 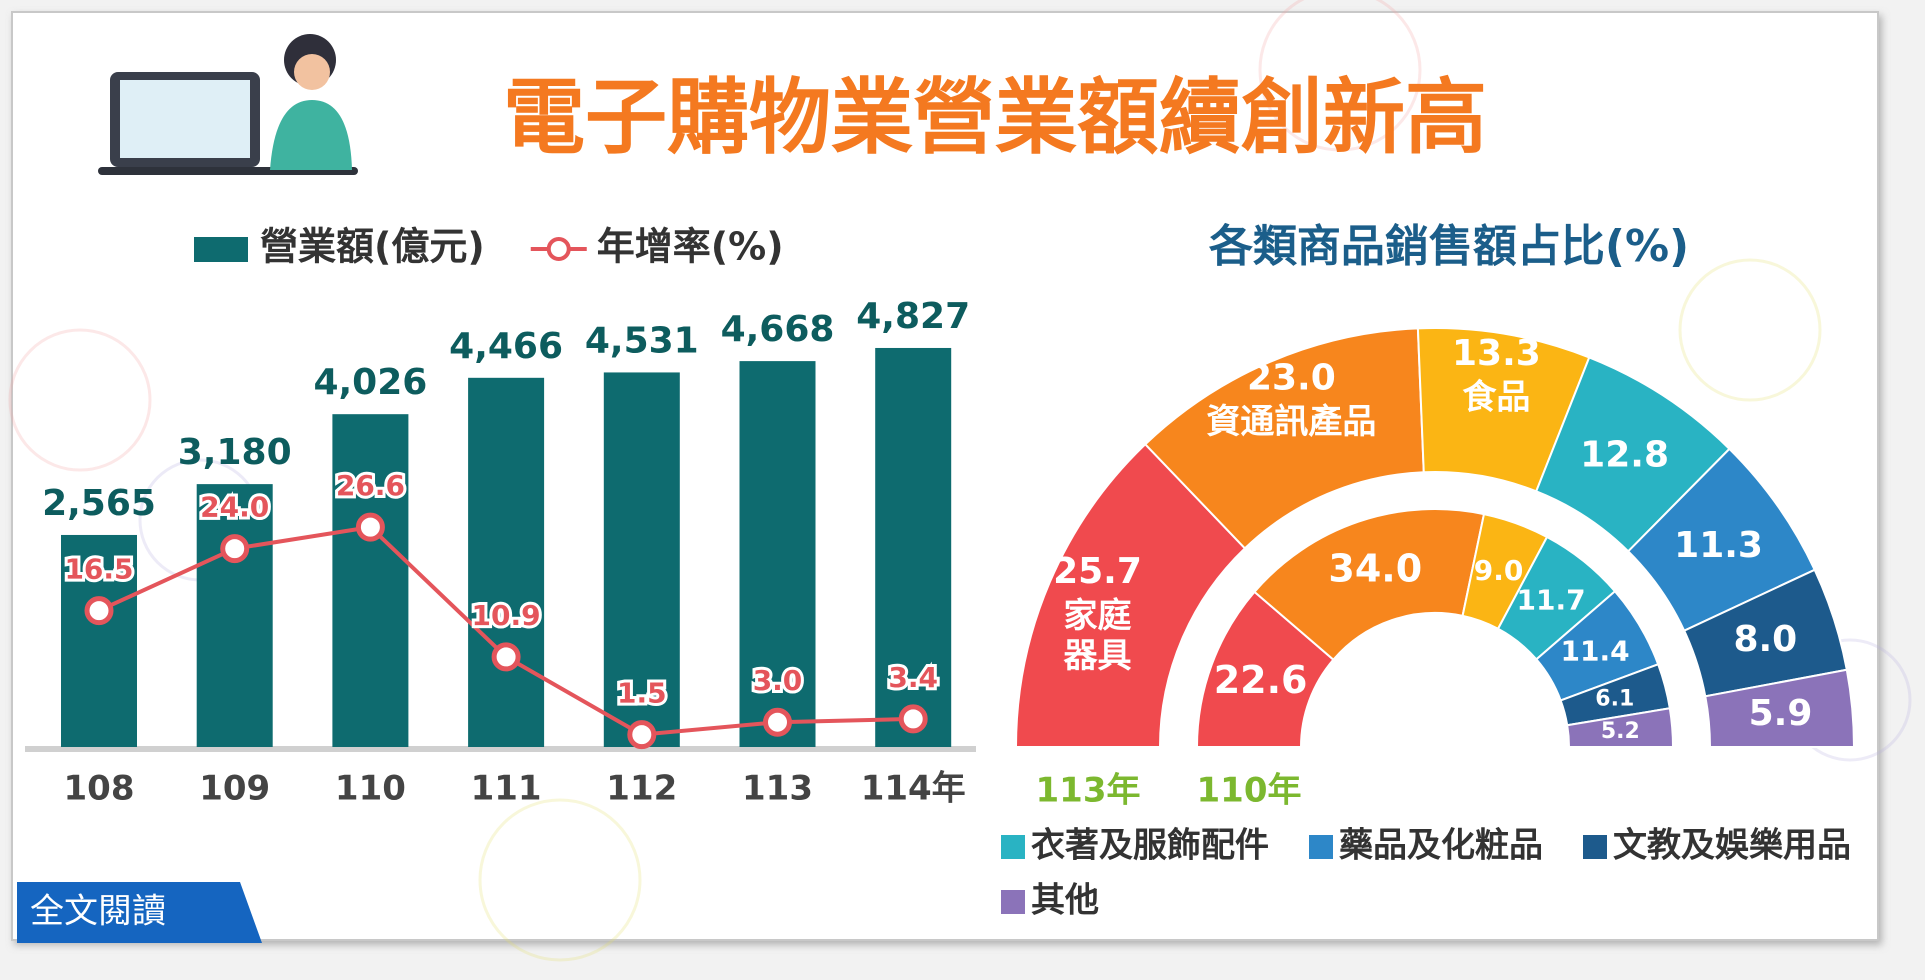 I want to click on line-value-label: 16.5, so click(x=98, y=569).